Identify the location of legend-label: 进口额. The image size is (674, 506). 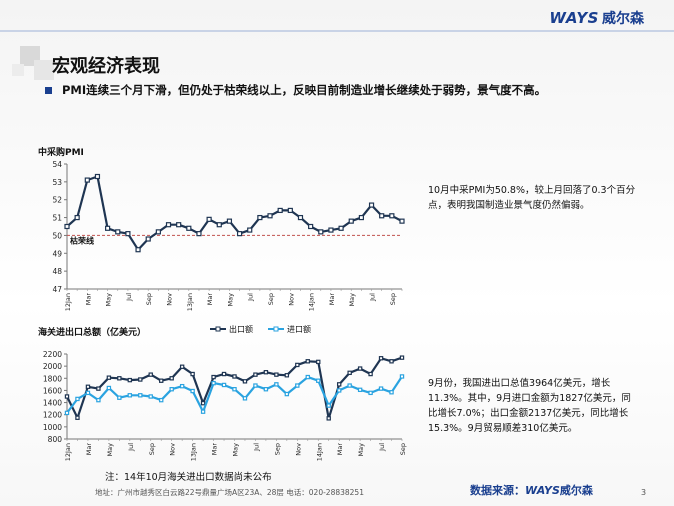
(299, 329).